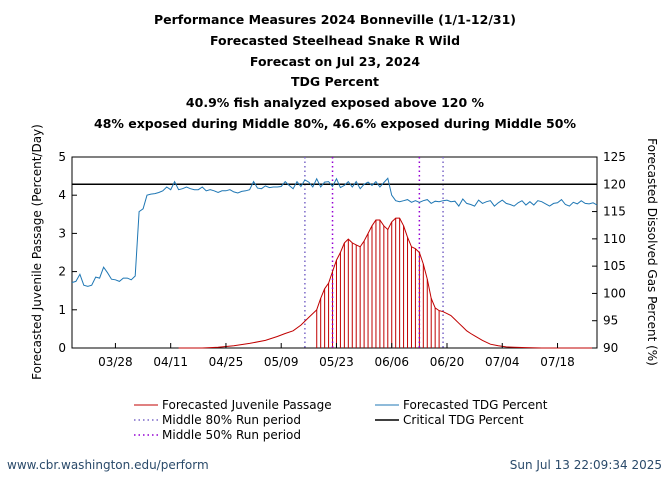  I want to click on y-right-axis-label: Forecasted Dissolved Gas Percent (%), so click(652, 252).